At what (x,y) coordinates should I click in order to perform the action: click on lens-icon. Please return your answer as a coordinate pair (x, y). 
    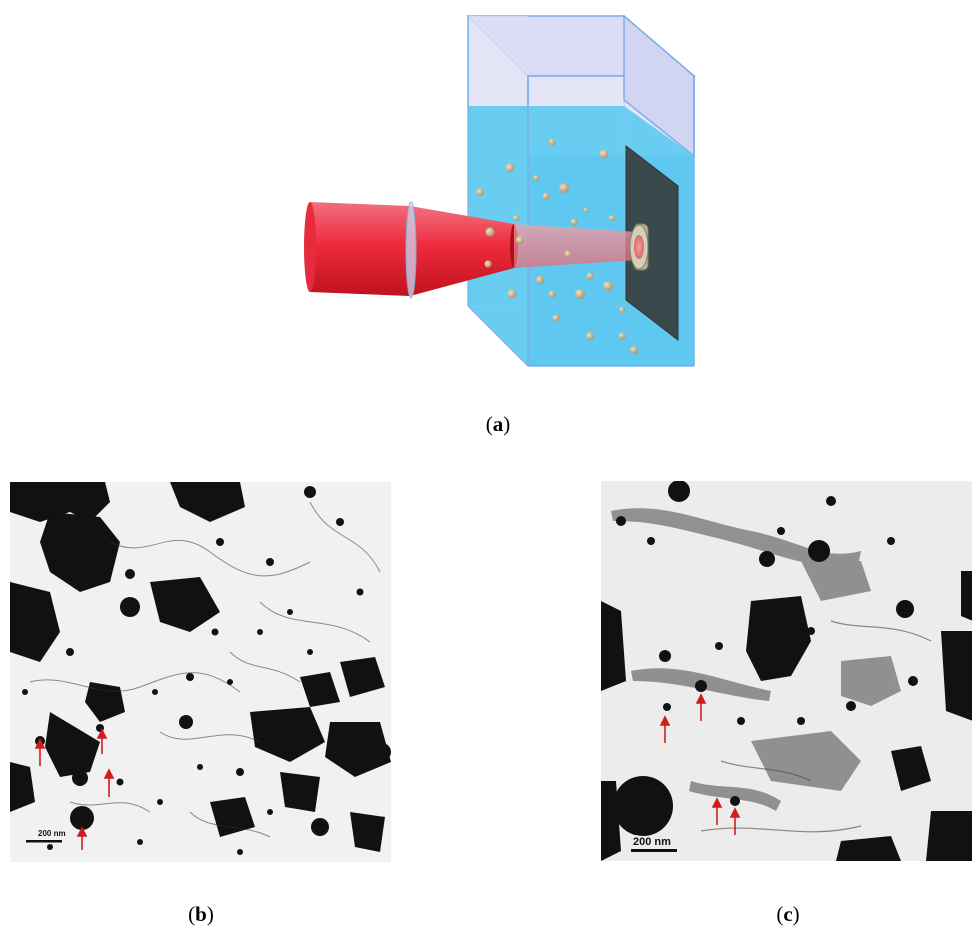
    Looking at the image, I should click on (411, 250).